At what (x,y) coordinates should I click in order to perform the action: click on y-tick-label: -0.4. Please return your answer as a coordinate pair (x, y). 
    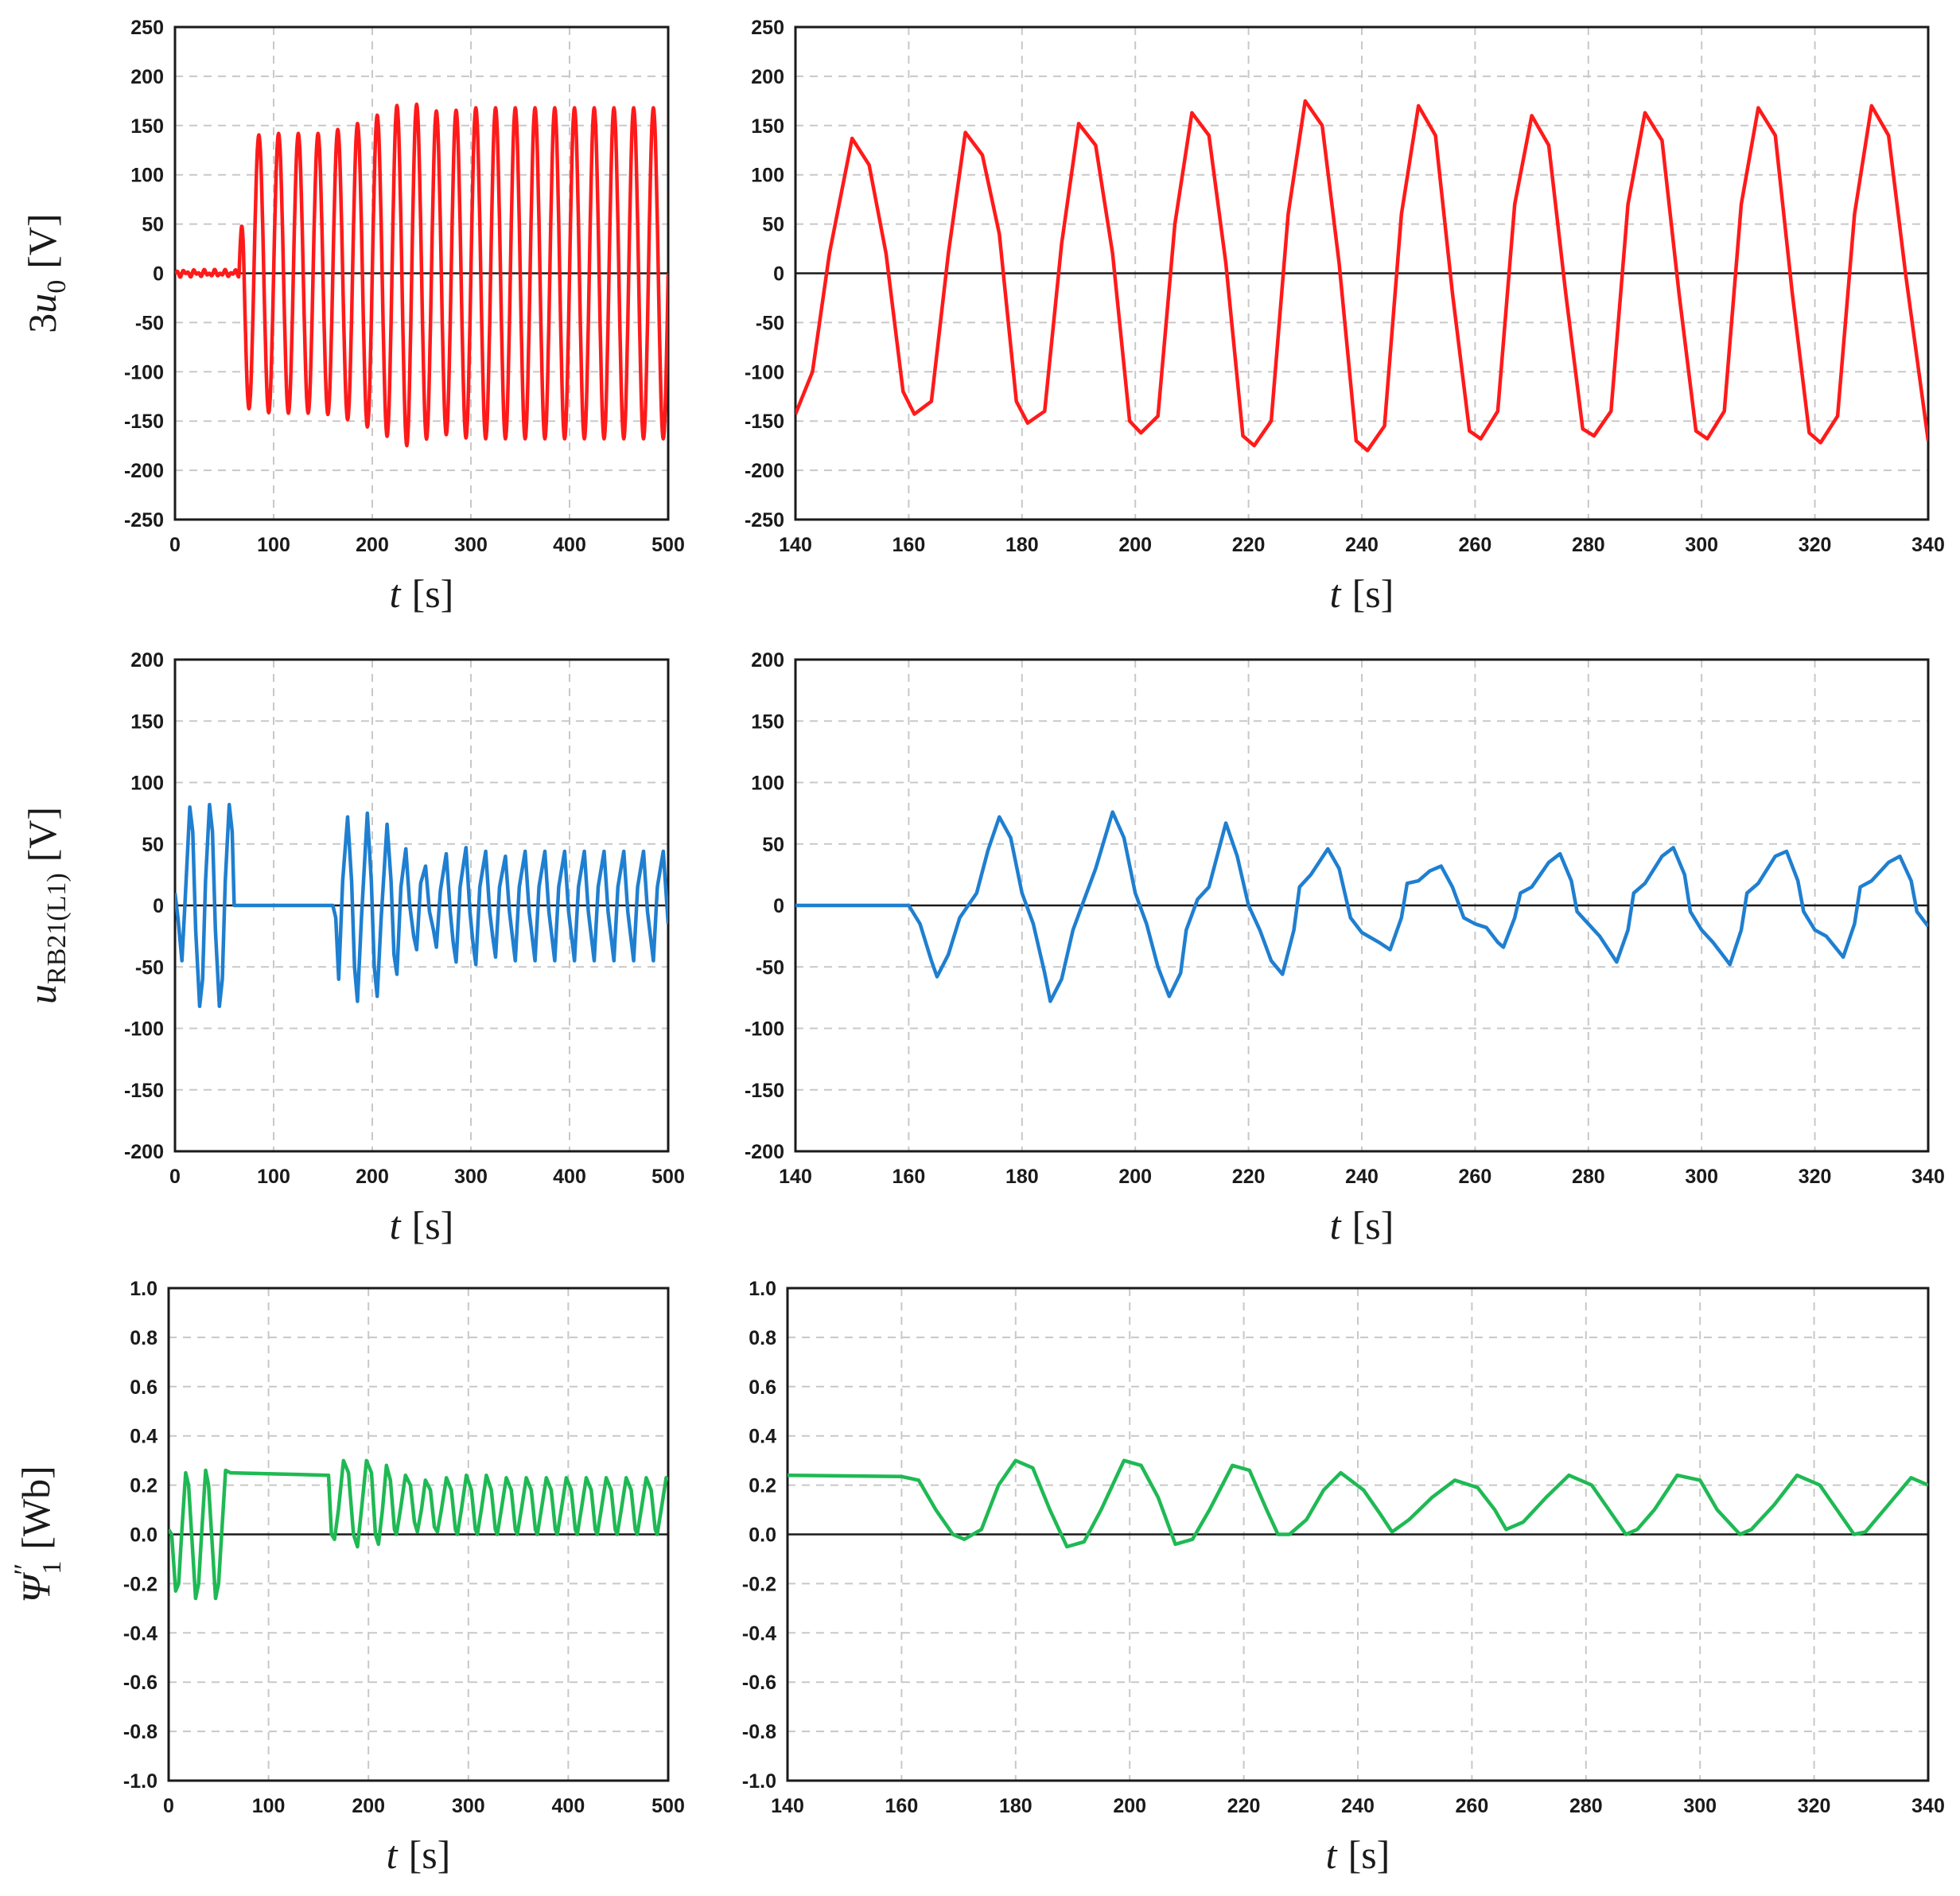
    Looking at the image, I should click on (759, 1633).